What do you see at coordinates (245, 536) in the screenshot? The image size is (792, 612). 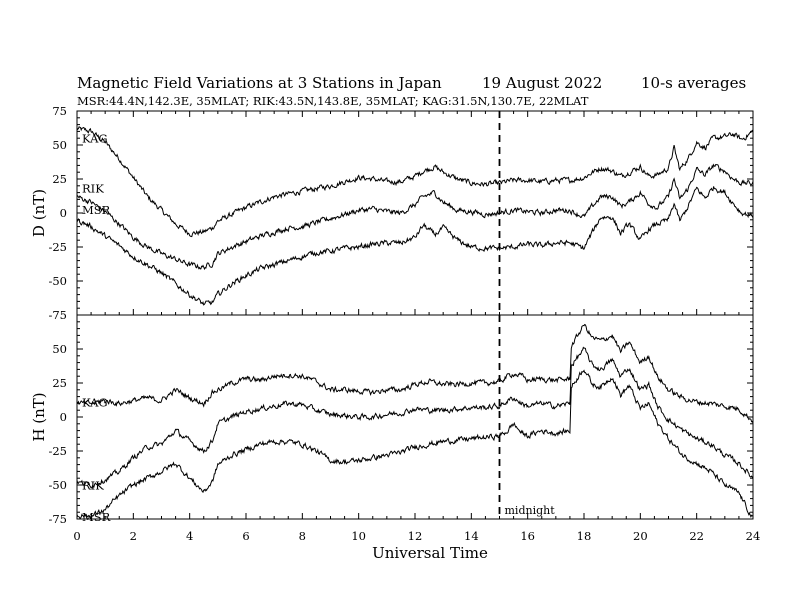 I see `x-tick-label: 6` at bounding box center [245, 536].